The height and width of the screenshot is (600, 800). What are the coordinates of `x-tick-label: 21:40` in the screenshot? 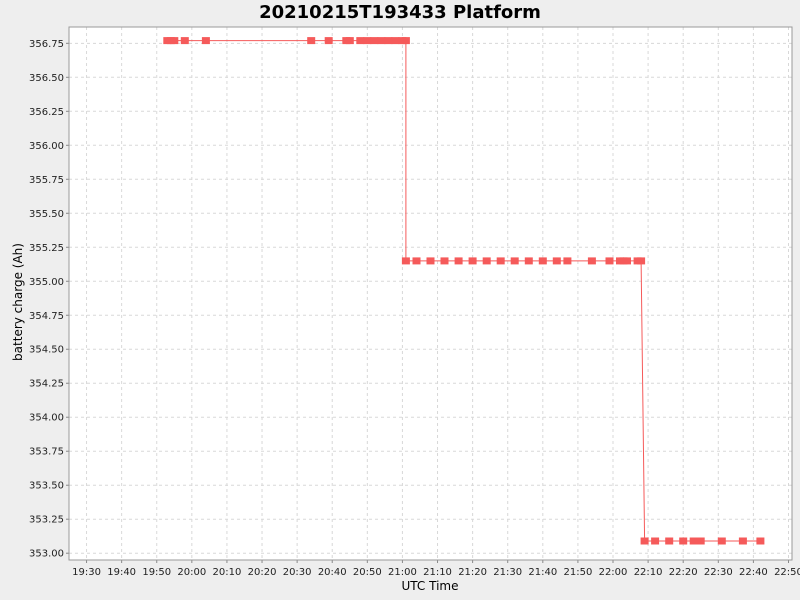 It's located at (542, 572).